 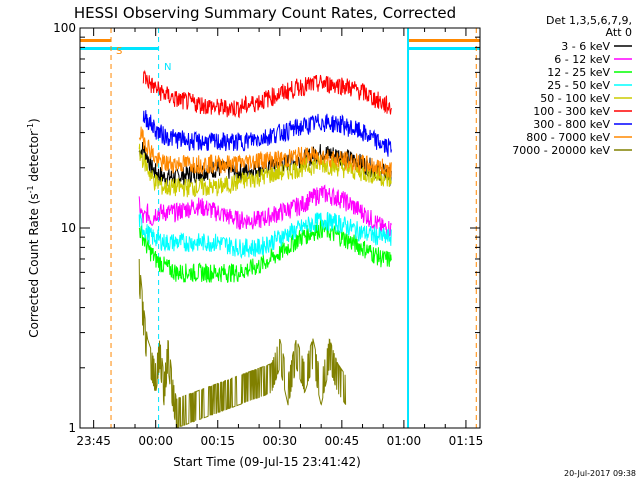 I want to click on legend-label: 12 - 25 keV, so click(x=578, y=72).